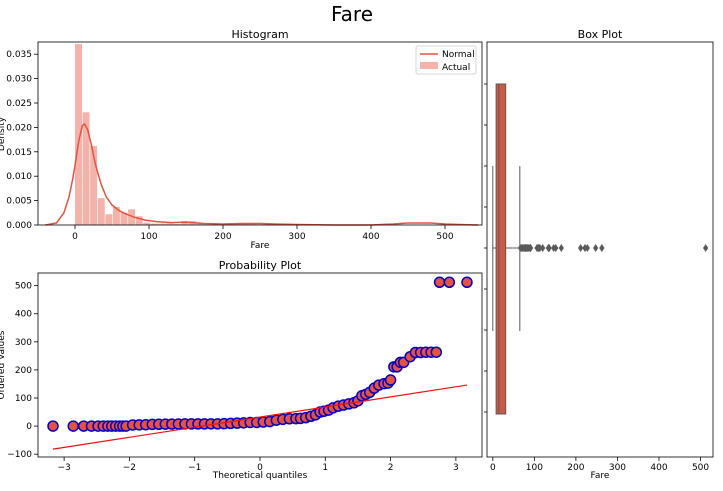 Image resolution: width=723 pixels, height=491 pixels. I want to click on histogram-title: Histogram, so click(259, 34).